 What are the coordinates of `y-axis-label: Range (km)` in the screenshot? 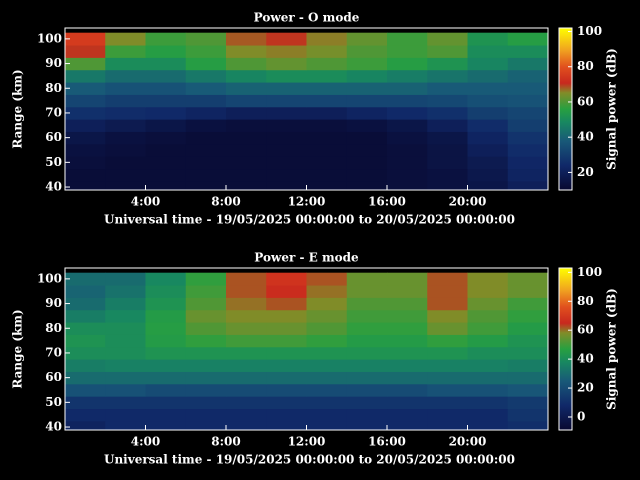 It's located at (18, 108).